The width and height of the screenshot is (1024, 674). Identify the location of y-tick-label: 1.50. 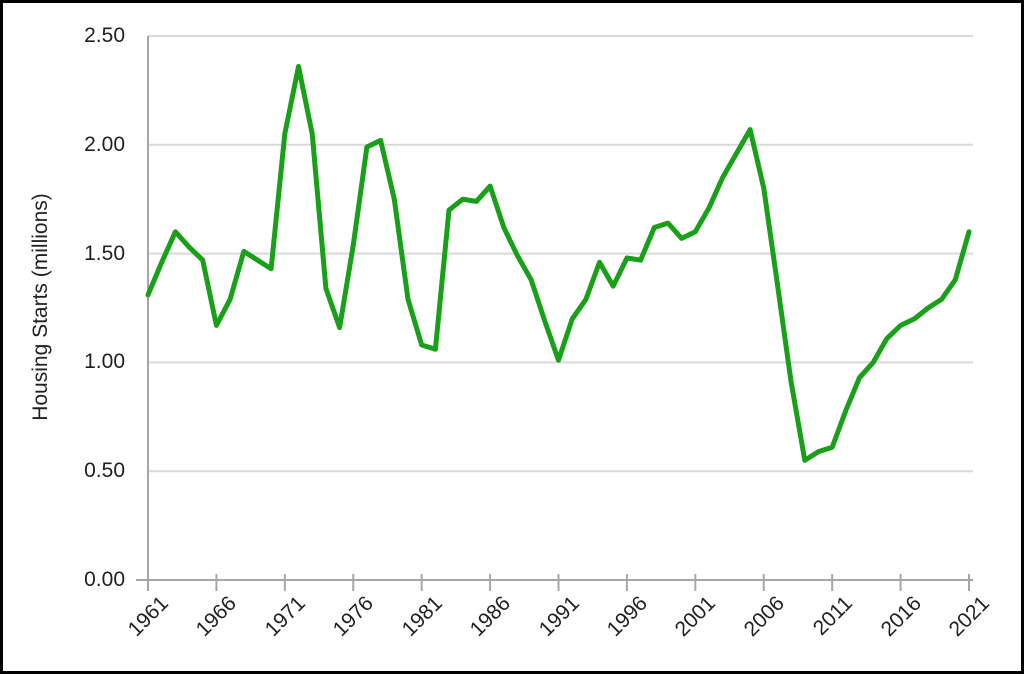
(104, 253).